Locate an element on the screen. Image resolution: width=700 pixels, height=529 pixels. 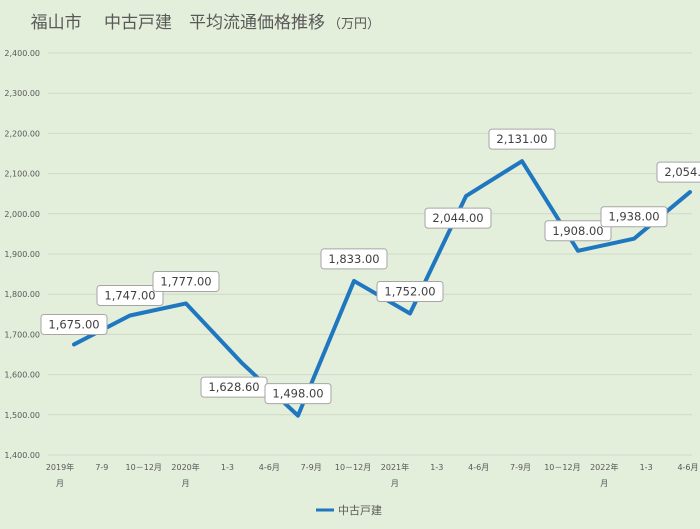
data-label-text: 1,747.00 is located at coordinates (129, 296).